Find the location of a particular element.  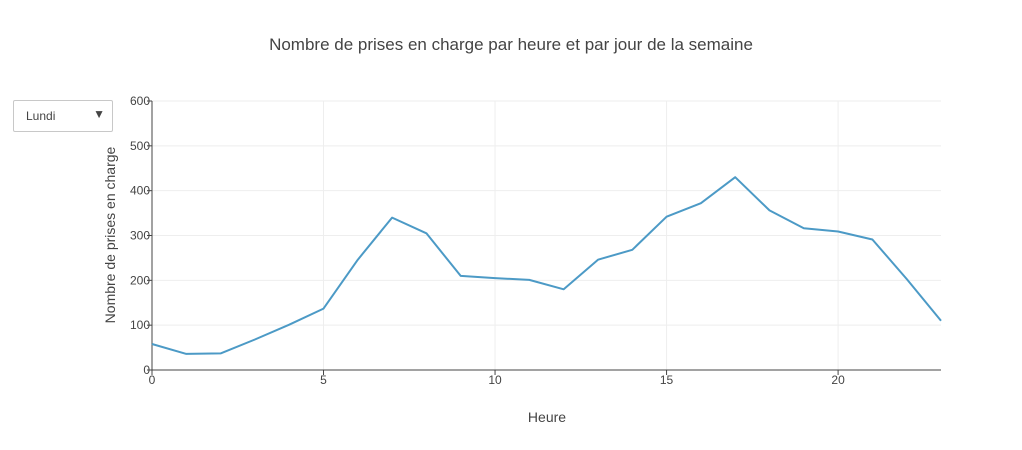

x-tick-label: 5 is located at coordinates (323, 380).